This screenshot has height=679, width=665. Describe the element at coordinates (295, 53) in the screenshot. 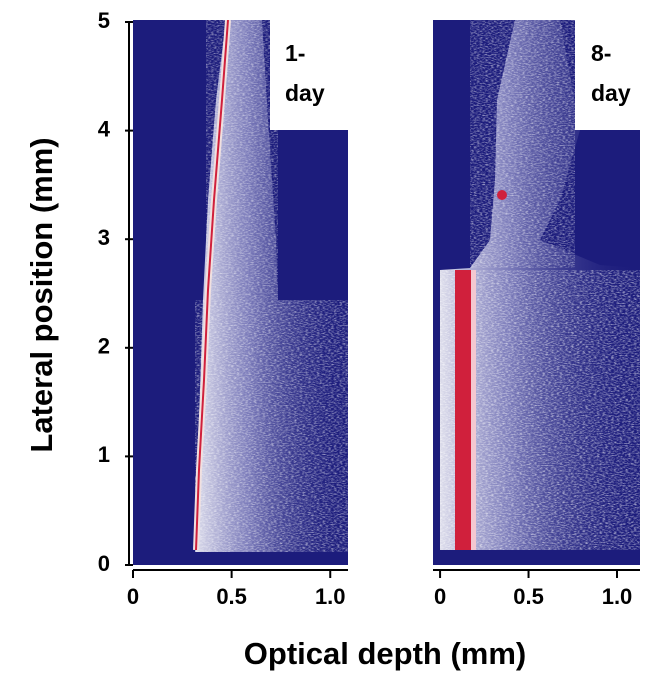

I see `panel-label: 1-` at that location.